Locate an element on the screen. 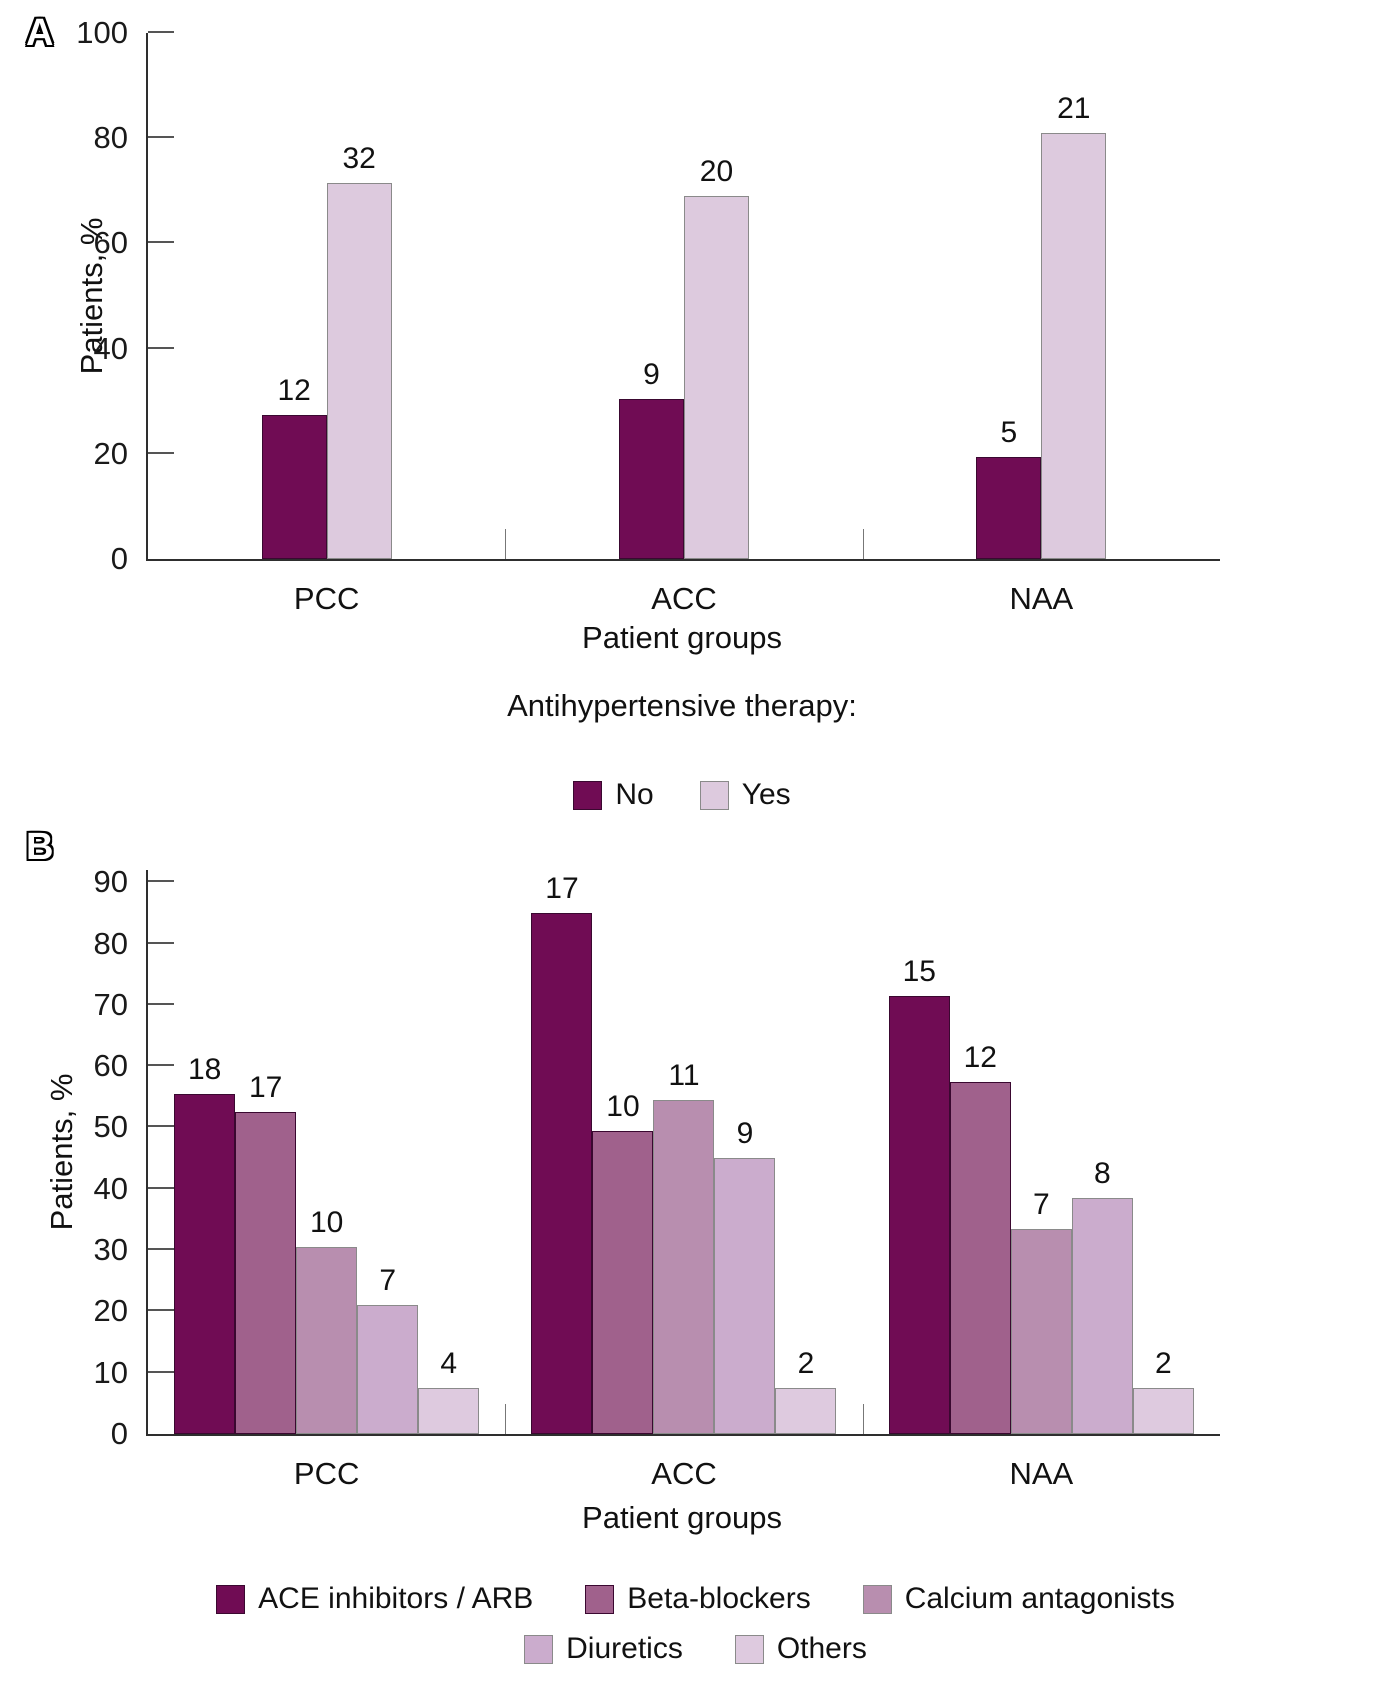 The width and height of the screenshot is (1391, 1686). bar-value-naa-beta-blockers: 12 is located at coordinates (980, 1057).